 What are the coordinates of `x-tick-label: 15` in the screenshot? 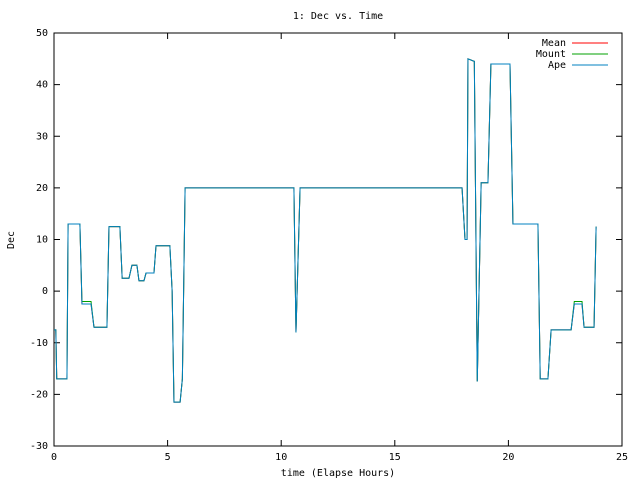 It's located at (395, 457).